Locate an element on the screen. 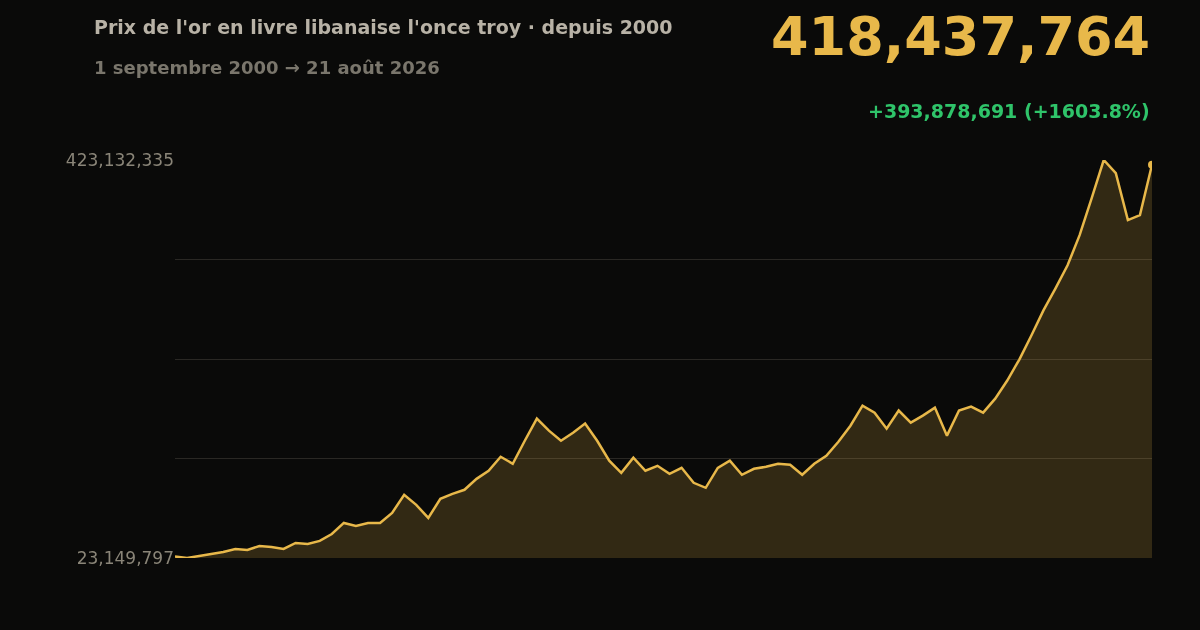  text: 418,437,764 is located at coordinates (961, 36).